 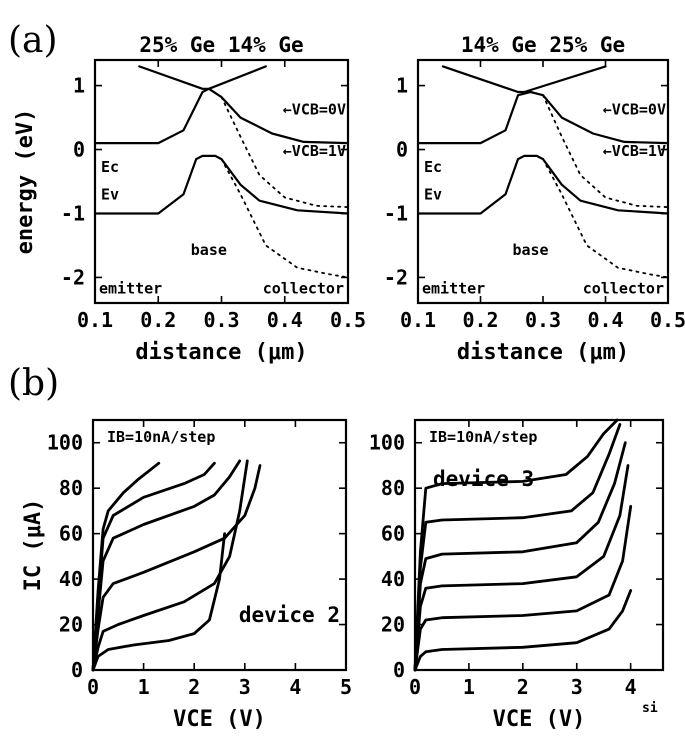 What do you see at coordinates (25, 182) in the screenshot?
I see `y-axis-label: energy (eV)` at bounding box center [25, 182].